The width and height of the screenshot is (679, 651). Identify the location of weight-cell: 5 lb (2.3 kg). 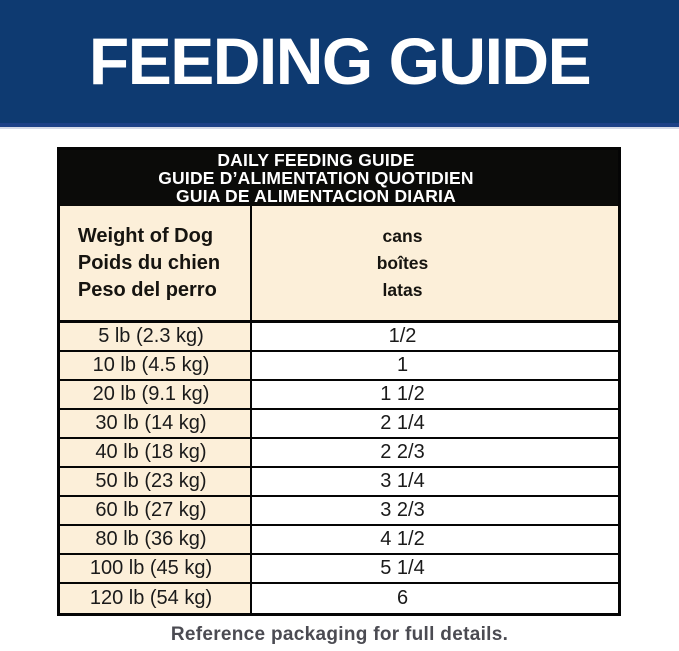
(156, 336).